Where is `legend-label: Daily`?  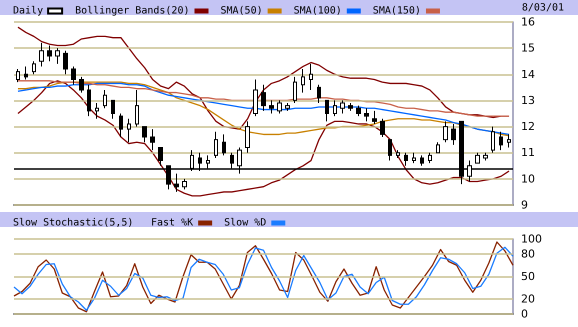 legend-label: Daily is located at coordinates (28, 11).